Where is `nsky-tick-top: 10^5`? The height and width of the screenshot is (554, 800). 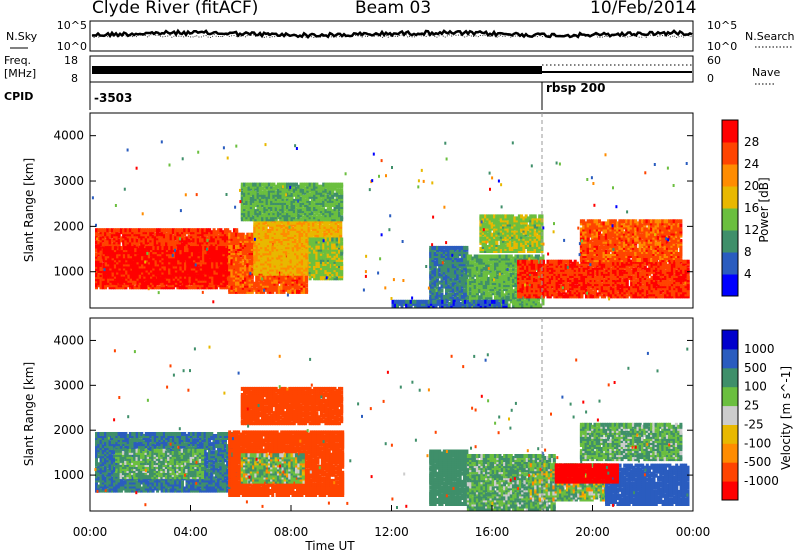
nsky-tick-top: 10^5 is located at coordinates (72, 25).